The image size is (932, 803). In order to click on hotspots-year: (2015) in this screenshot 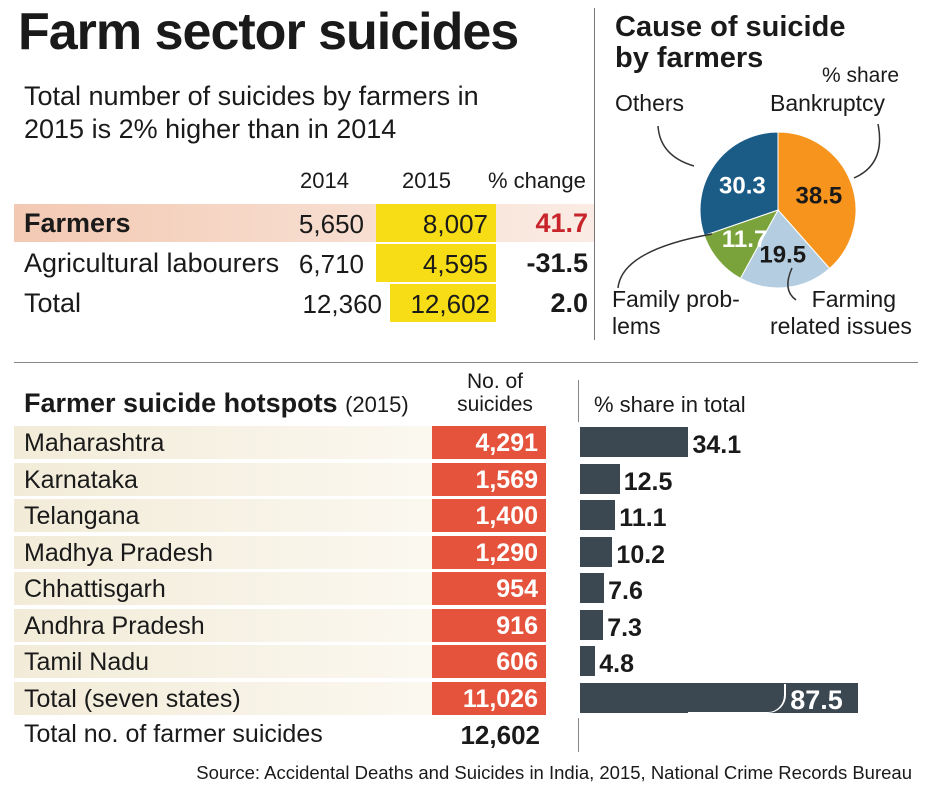, I will do `click(377, 404)`.